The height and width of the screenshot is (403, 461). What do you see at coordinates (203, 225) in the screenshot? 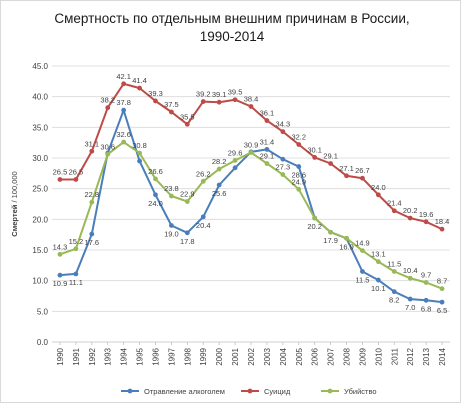
I see `data-label: 20.4` at bounding box center [203, 225].